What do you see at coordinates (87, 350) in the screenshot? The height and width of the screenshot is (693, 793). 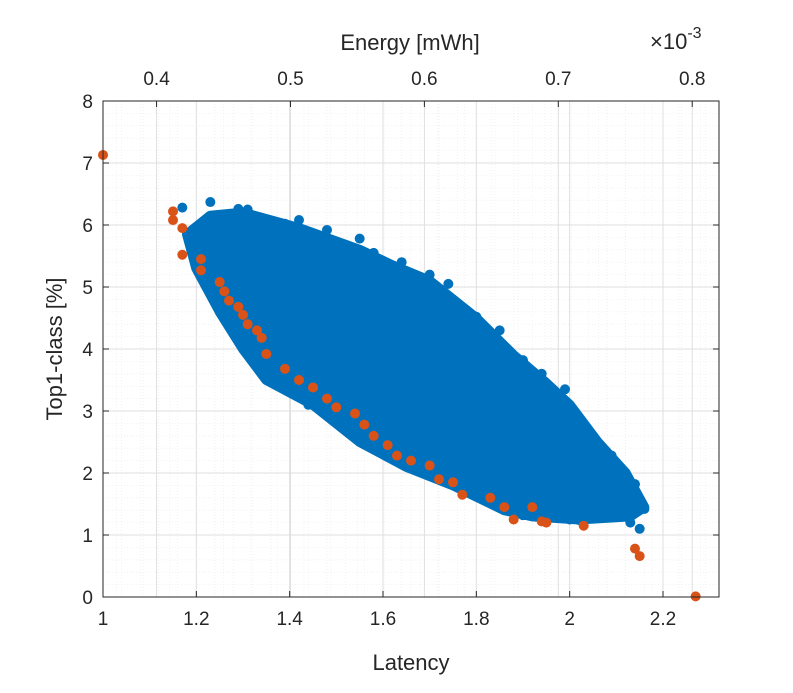 I see `y-tick-label: 4` at bounding box center [87, 350].